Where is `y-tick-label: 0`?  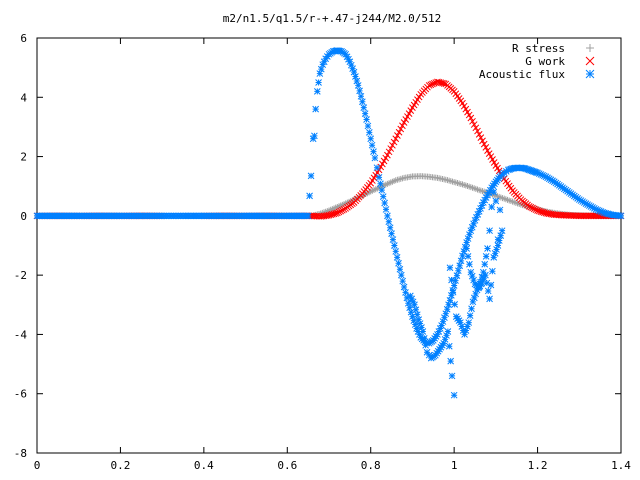
y-tick-label: 0 is located at coordinates (23, 216).